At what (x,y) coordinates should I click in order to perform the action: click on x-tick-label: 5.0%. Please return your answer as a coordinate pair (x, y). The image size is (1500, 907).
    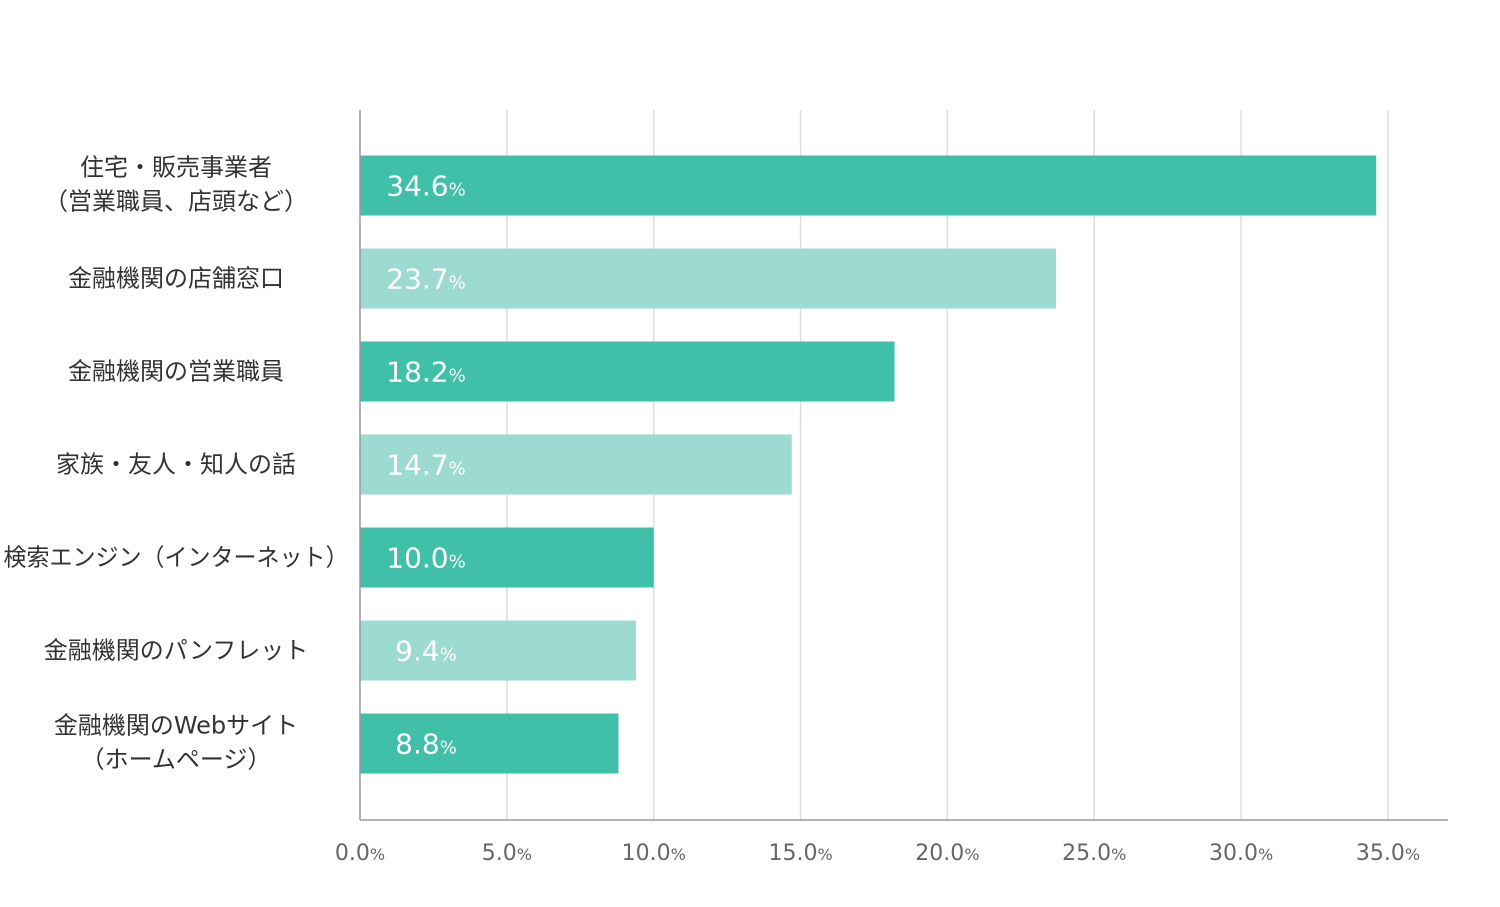
    Looking at the image, I should click on (507, 853).